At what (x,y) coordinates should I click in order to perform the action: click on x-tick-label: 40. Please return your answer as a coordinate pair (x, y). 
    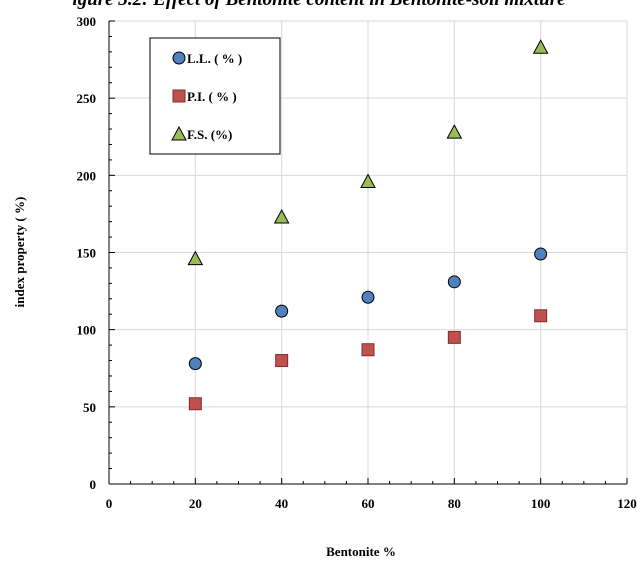
    Looking at the image, I should click on (281, 503).